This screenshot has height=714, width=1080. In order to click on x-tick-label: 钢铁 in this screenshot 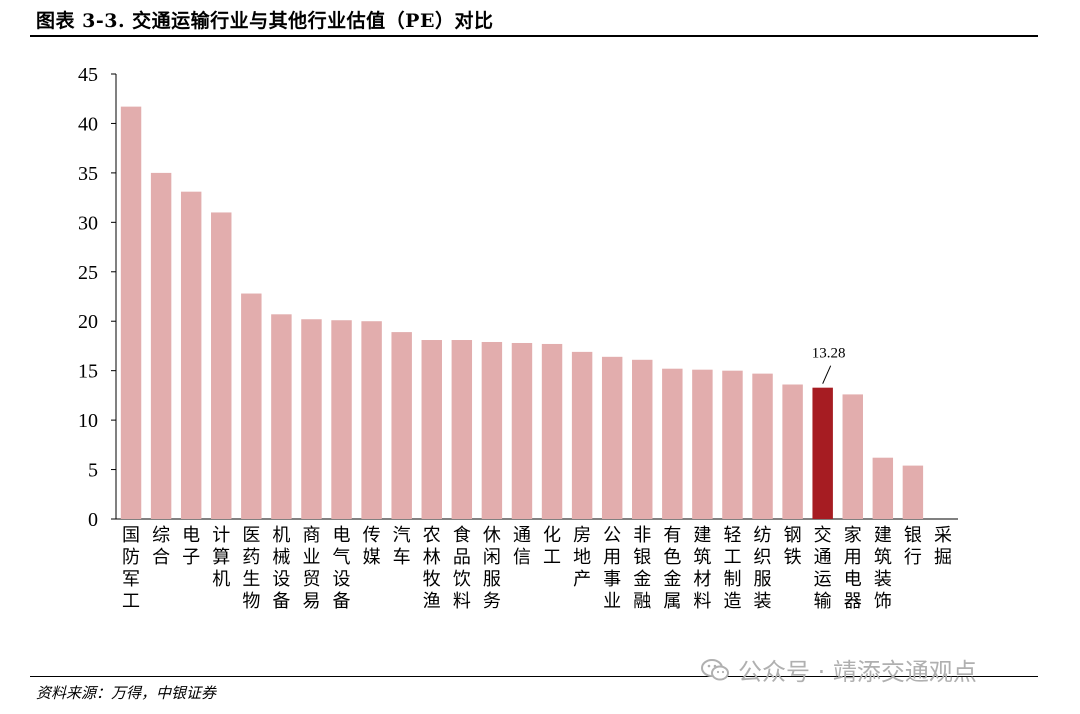, I will do `click(793, 546)`.